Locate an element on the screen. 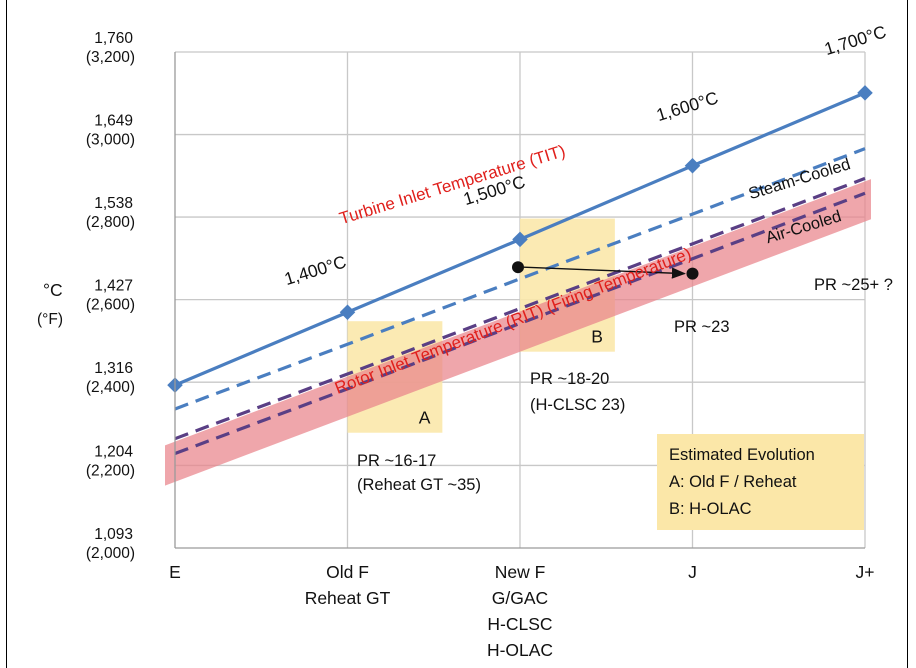  pr-annotation-jplus: PR ~25+ ? is located at coordinates (853, 285).